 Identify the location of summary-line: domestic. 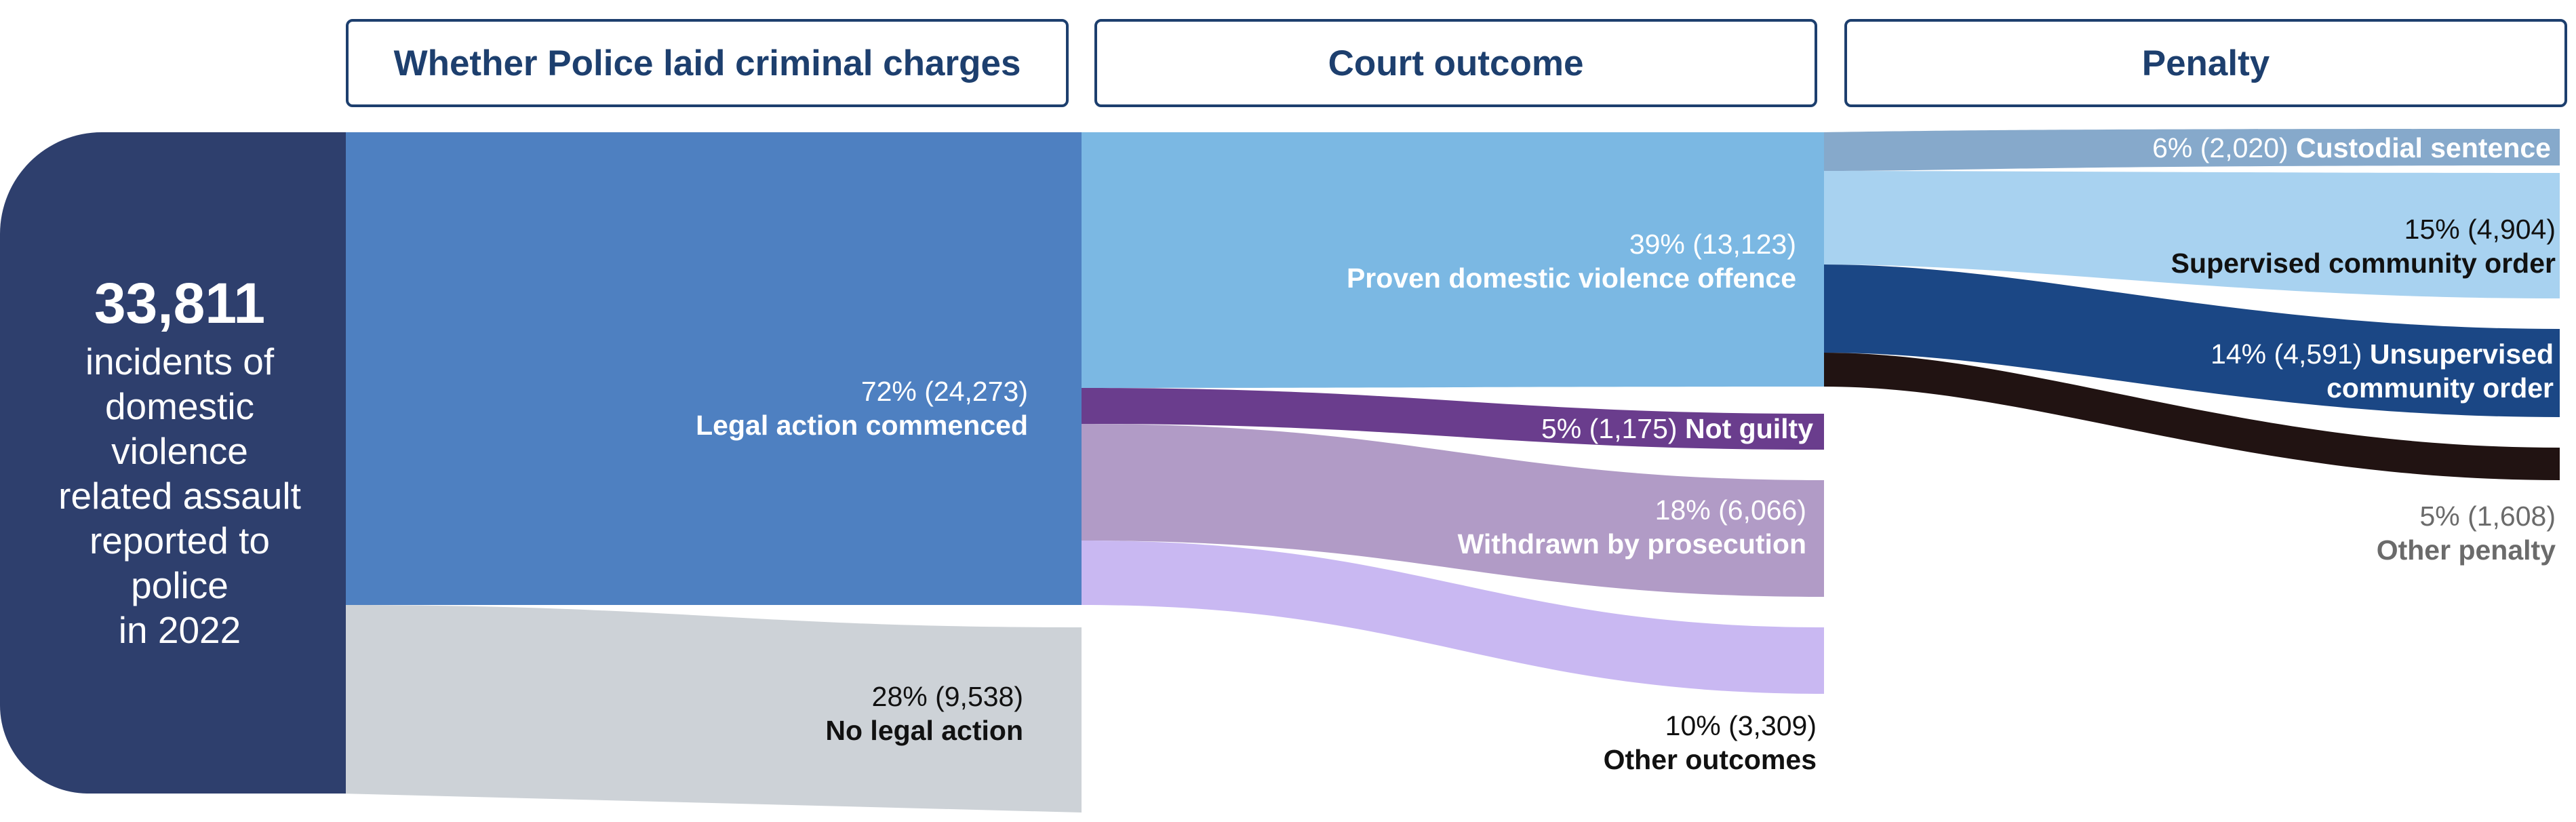
(179, 406).